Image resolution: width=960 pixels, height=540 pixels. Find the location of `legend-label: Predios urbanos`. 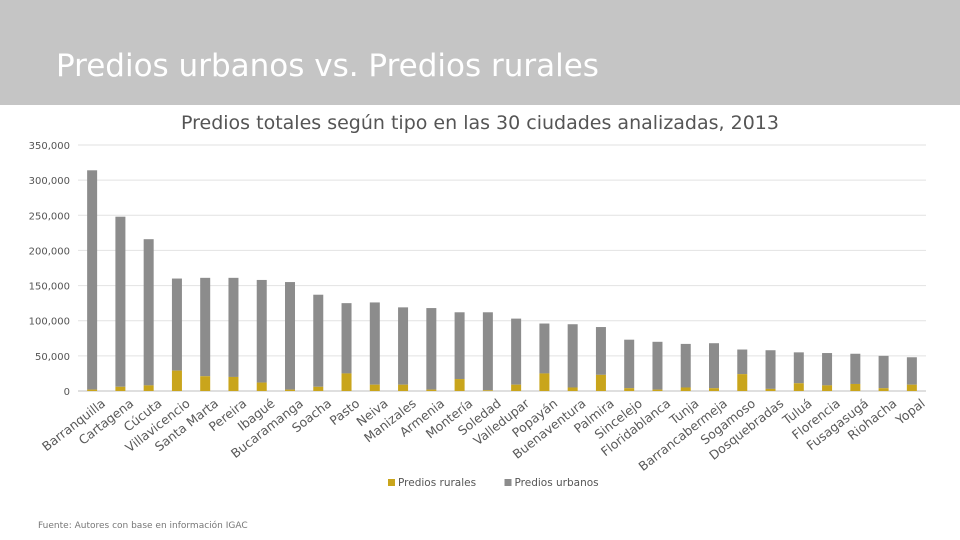

legend-label: Predios urbanos is located at coordinates (557, 483).